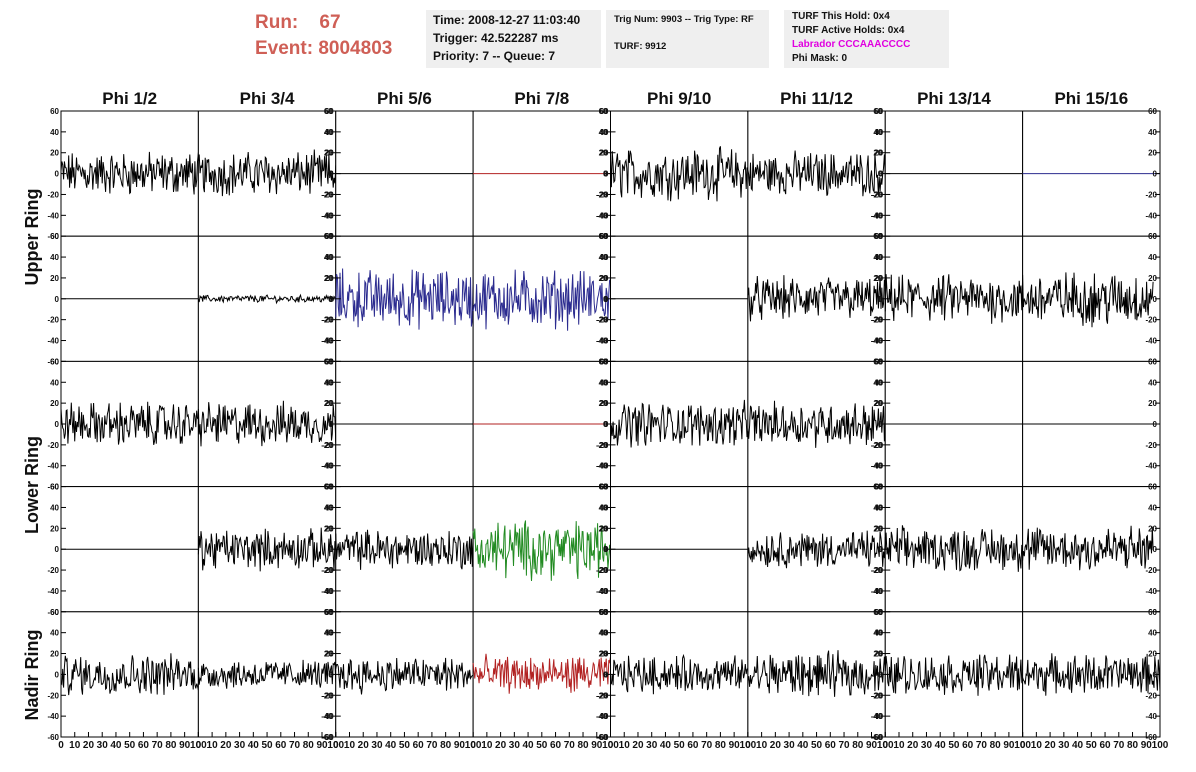 The image size is (1196, 772). What do you see at coordinates (473, 745) in the screenshot?
I see `x-tick-label: 0` at bounding box center [473, 745].